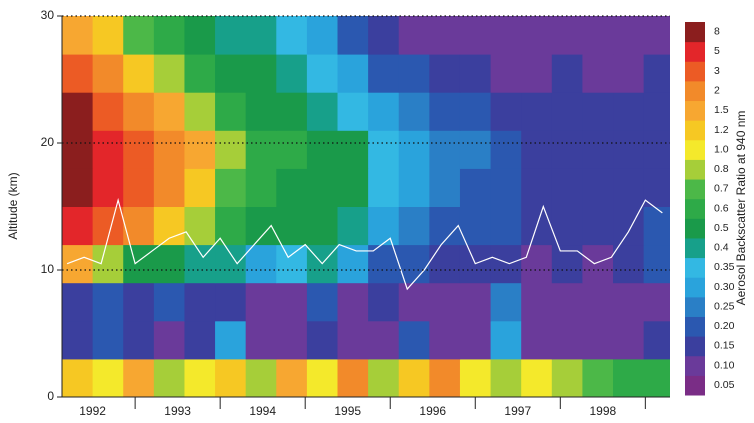 The height and width of the screenshot is (423, 754). What do you see at coordinates (92, 411) in the screenshot?
I see `x-tick-label: 1992` at bounding box center [92, 411].